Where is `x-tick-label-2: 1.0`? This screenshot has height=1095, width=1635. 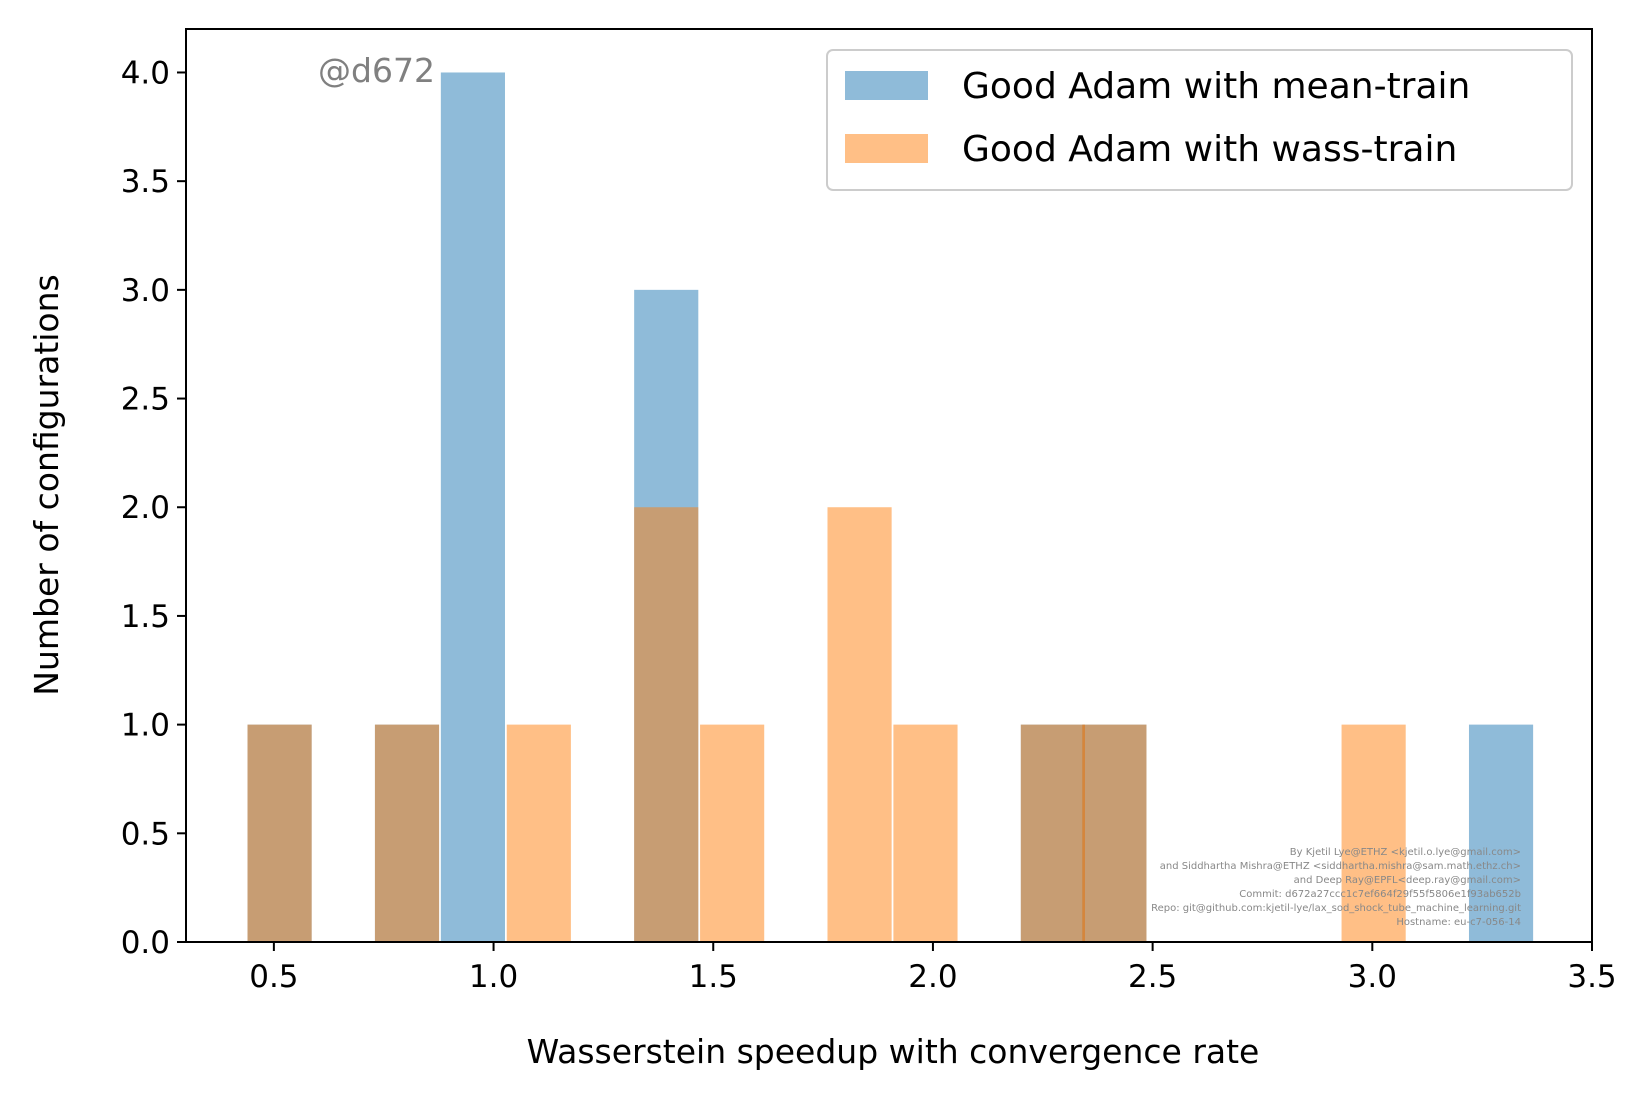
x-tick-label-2: 1.0 is located at coordinates (493, 977).